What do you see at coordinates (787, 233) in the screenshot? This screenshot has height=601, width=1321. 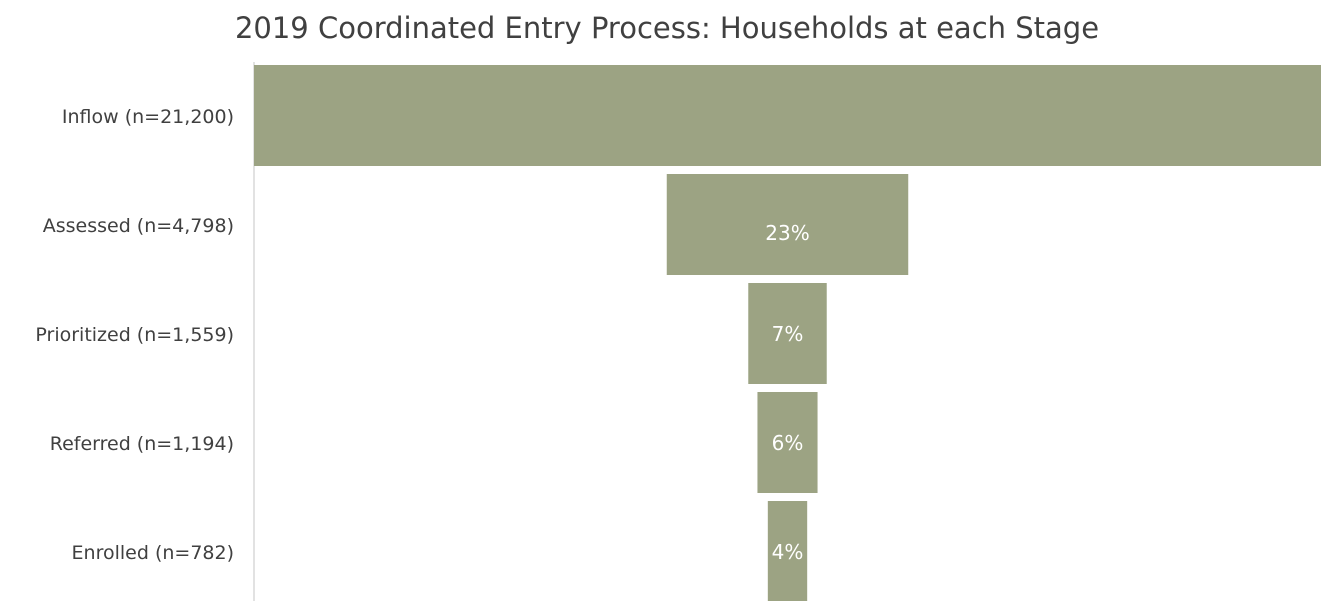 I see `share-label: 23%` at bounding box center [787, 233].